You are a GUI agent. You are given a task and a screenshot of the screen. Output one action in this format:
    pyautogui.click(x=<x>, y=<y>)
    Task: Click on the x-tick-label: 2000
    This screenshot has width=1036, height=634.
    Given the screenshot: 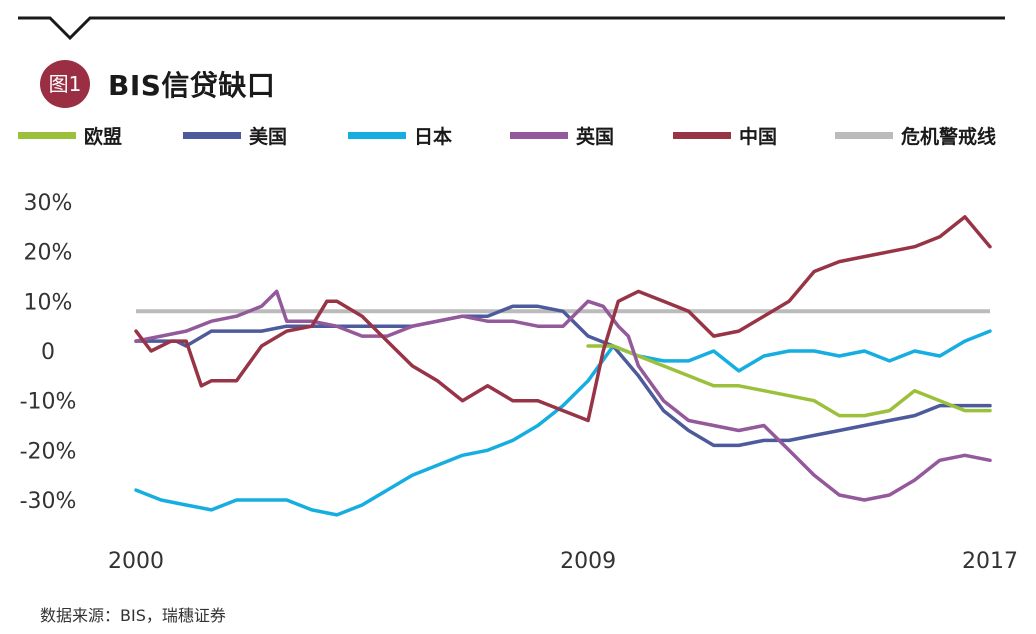 What is the action you would take?
    pyautogui.click(x=136, y=561)
    